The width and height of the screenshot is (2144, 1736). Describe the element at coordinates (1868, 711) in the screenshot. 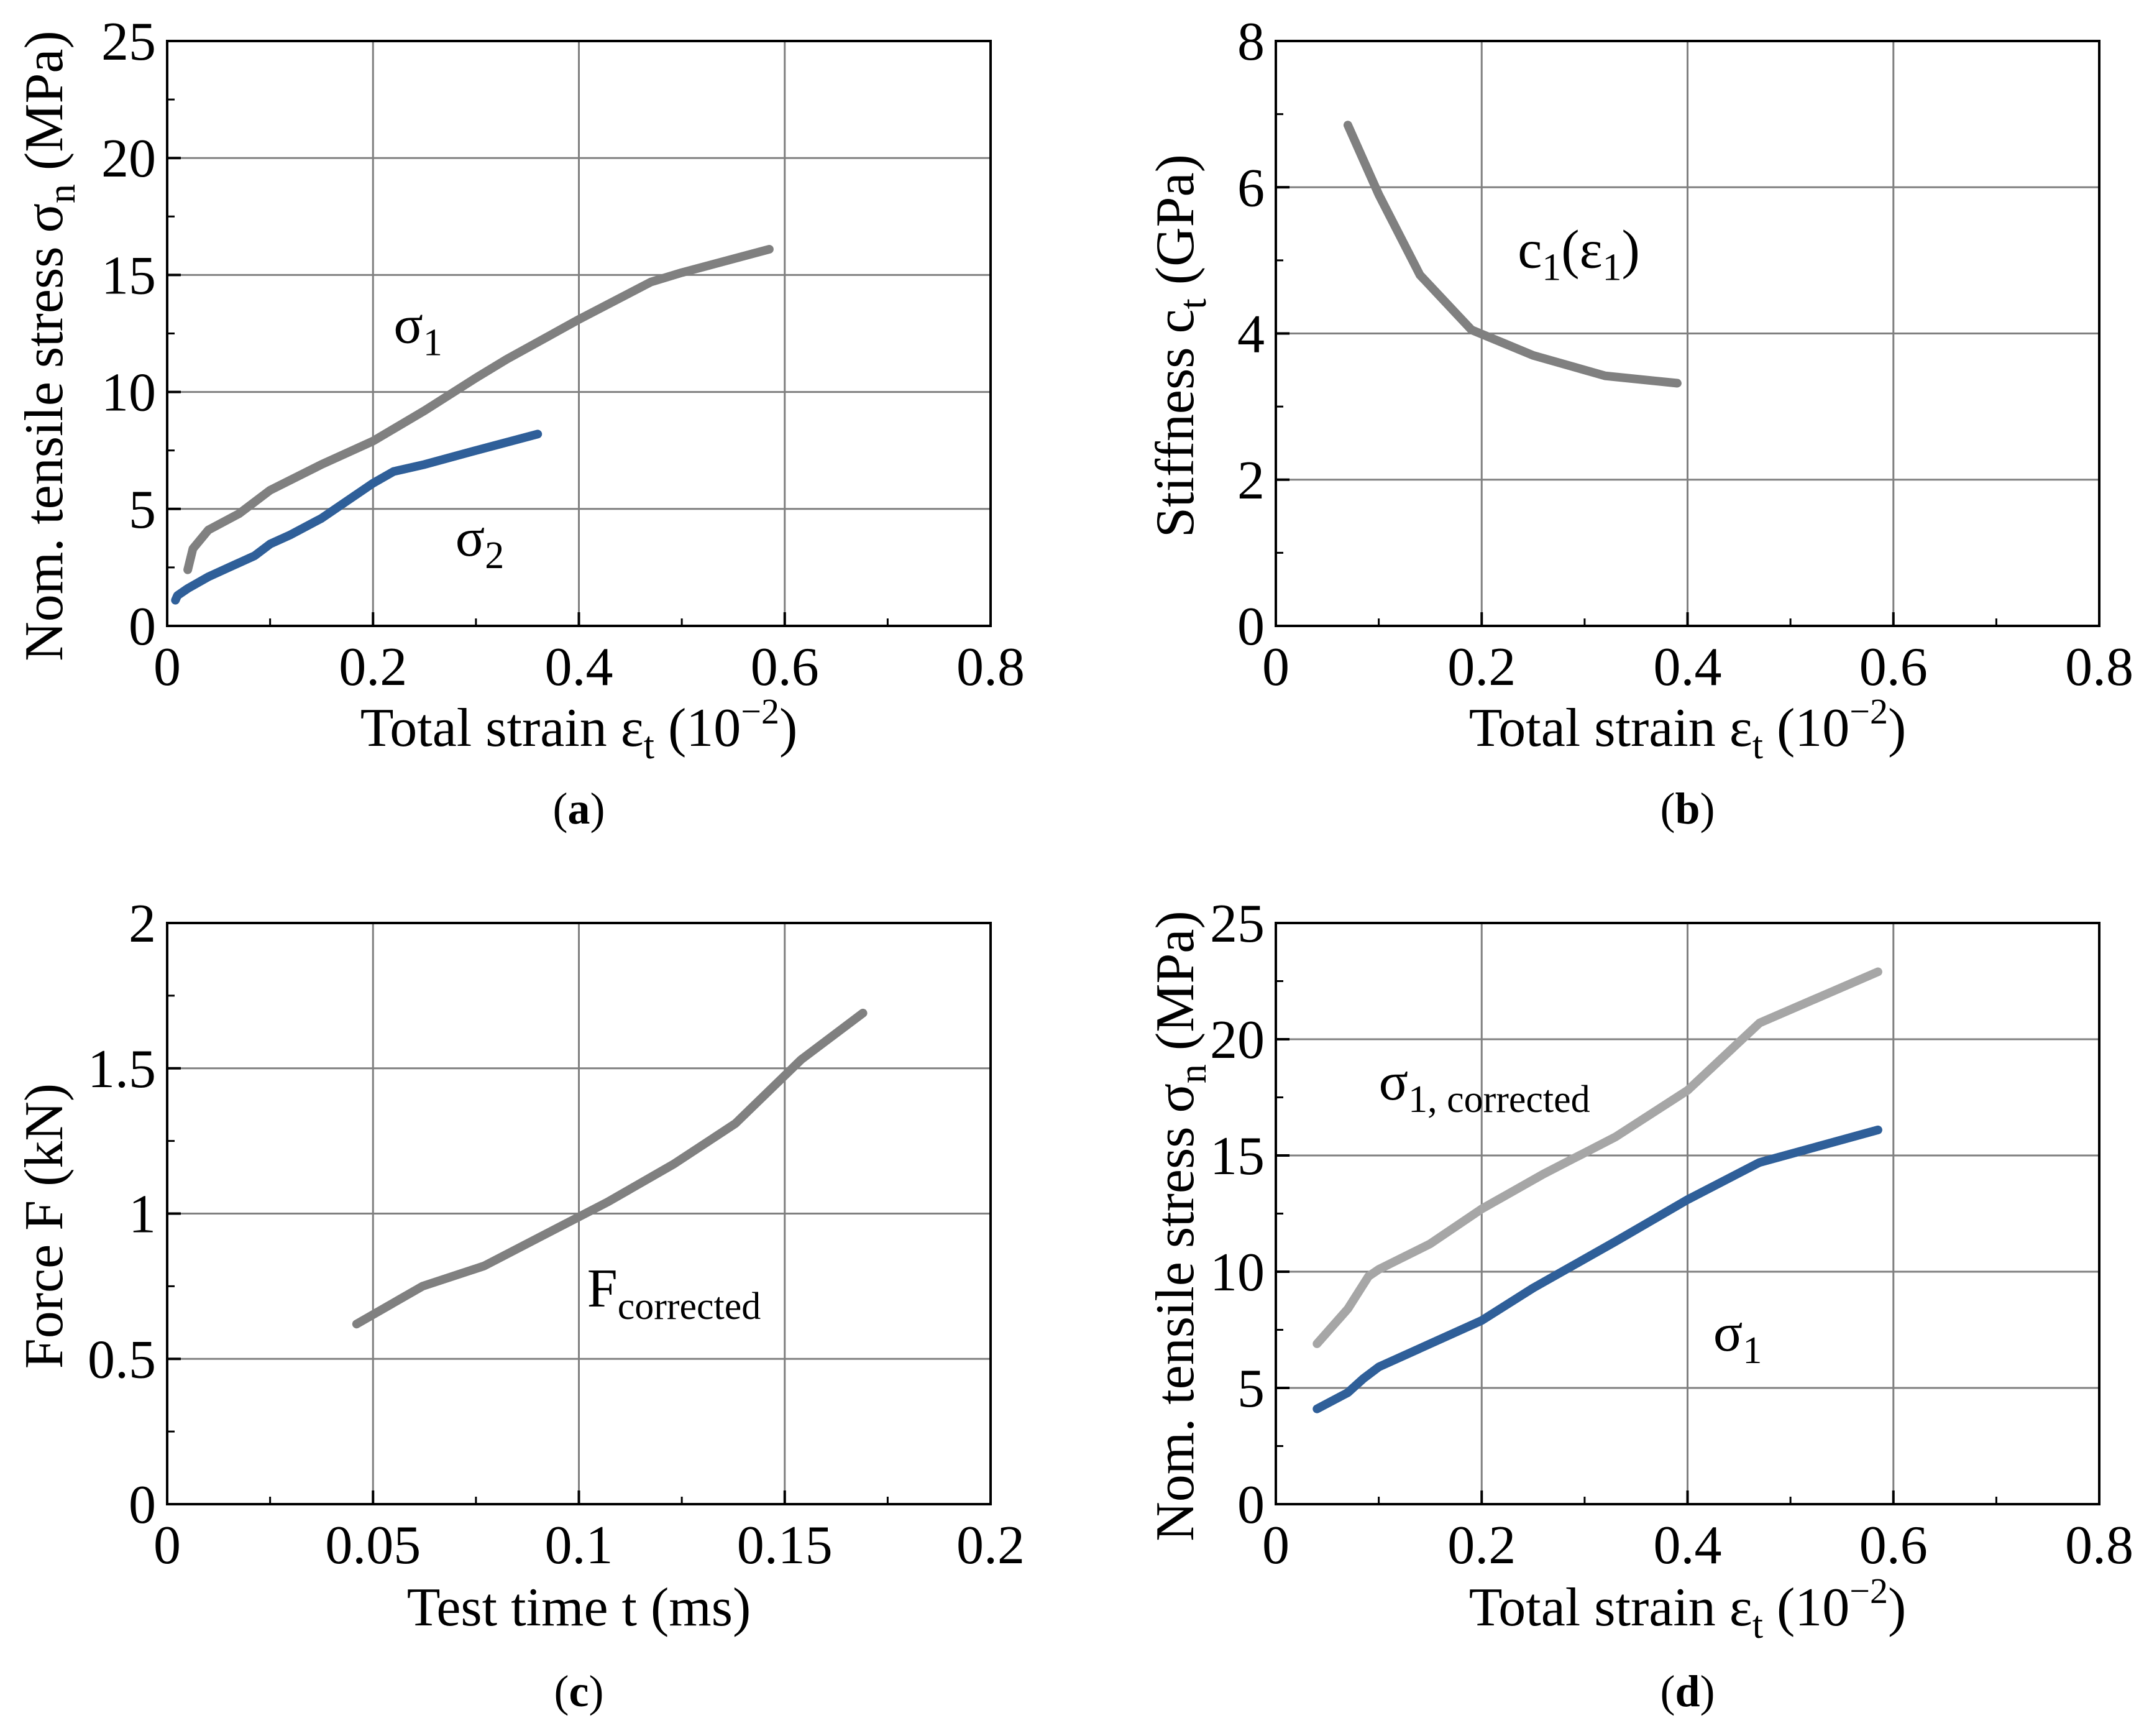

I see `x-axis-label-sup: −2` at that location.